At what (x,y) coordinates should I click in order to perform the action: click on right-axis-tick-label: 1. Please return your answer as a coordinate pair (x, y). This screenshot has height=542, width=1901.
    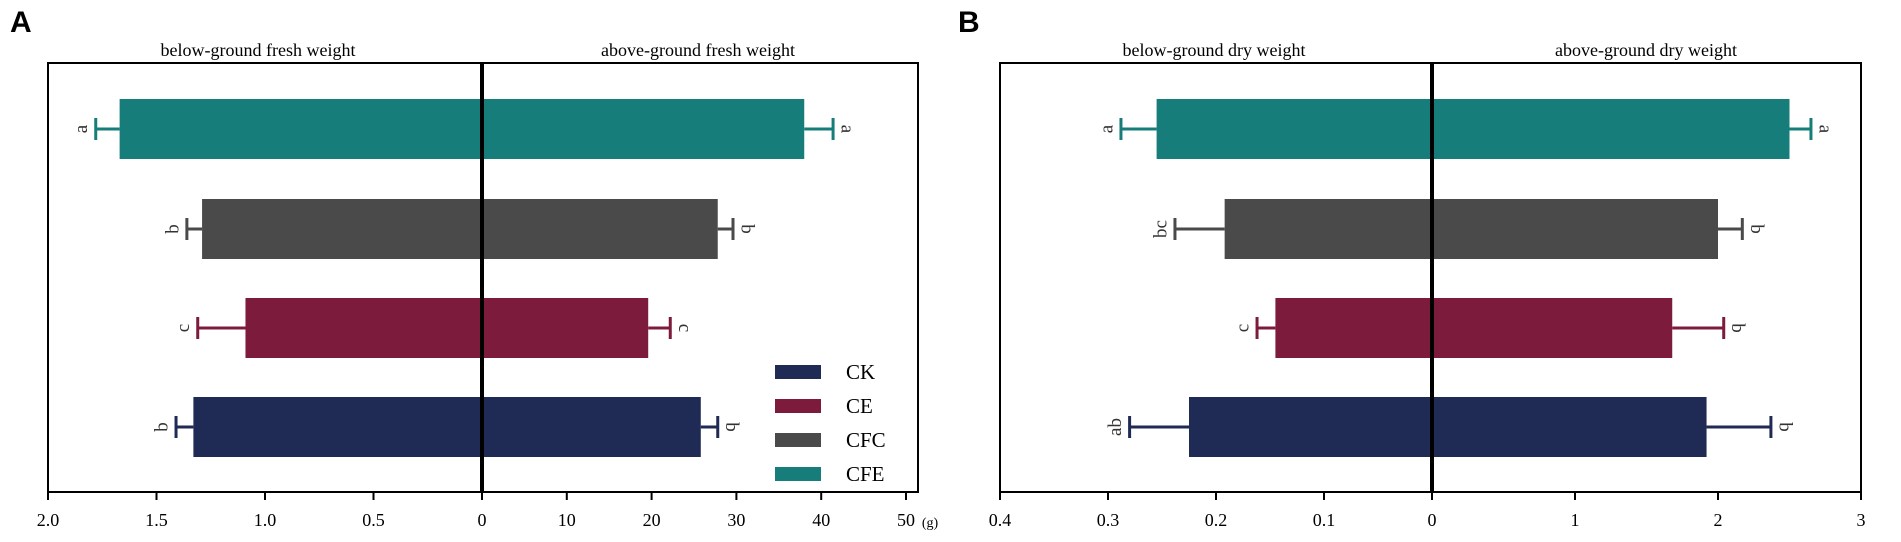
    Looking at the image, I should click on (1575, 520).